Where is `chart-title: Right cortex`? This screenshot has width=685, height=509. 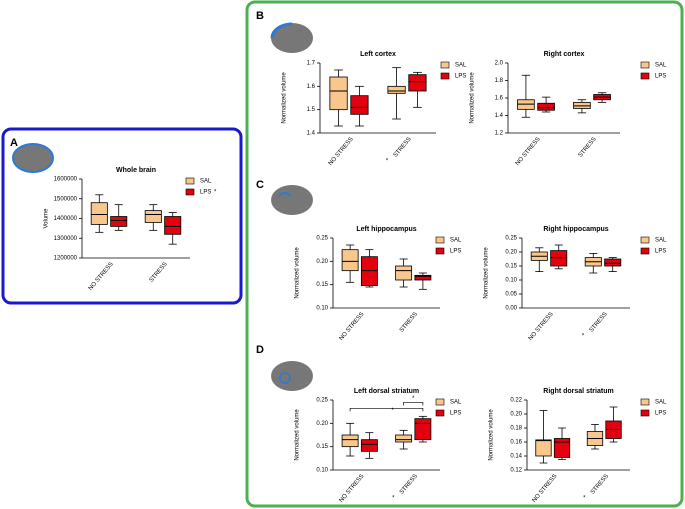
chart-title: Right cortex is located at coordinates (564, 54).